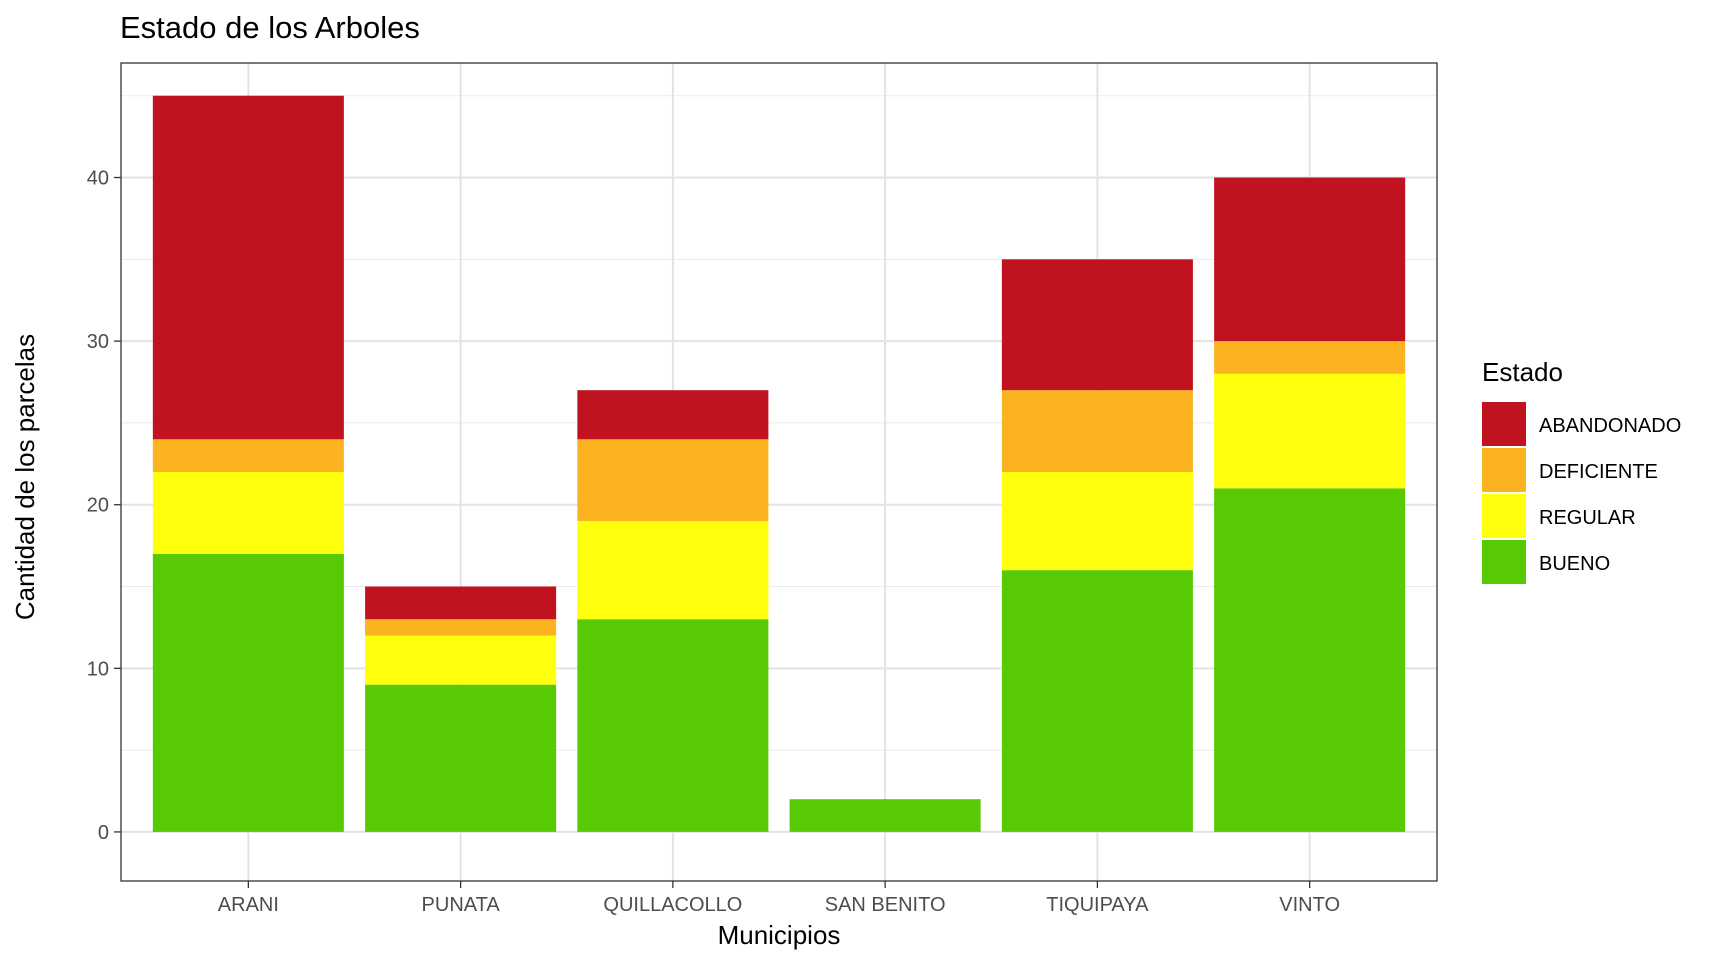 Image resolution: width=1728 pixels, height=965 pixels. What do you see at coordinates (1574, 564) in the screenshot?
I see `legend-label: BUENO` at bounding box center [1574, 564].